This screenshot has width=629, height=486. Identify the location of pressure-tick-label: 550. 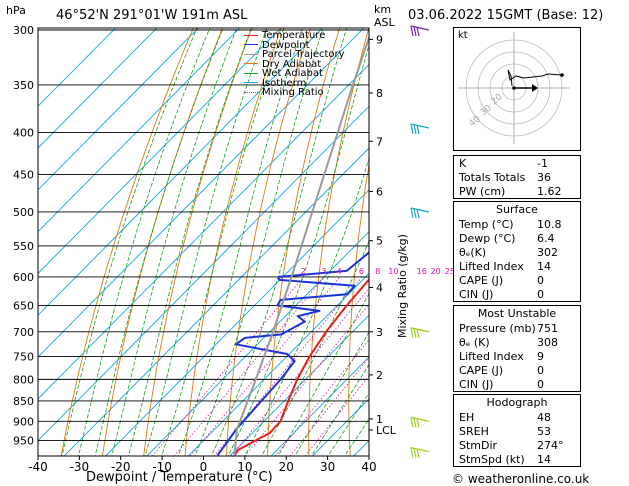
(23, 246).